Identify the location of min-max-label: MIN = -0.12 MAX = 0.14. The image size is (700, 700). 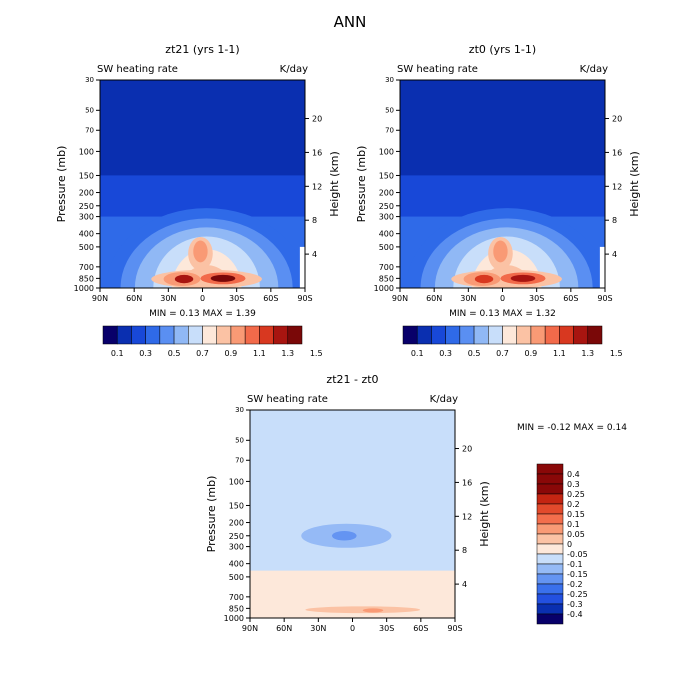
(572, 428).